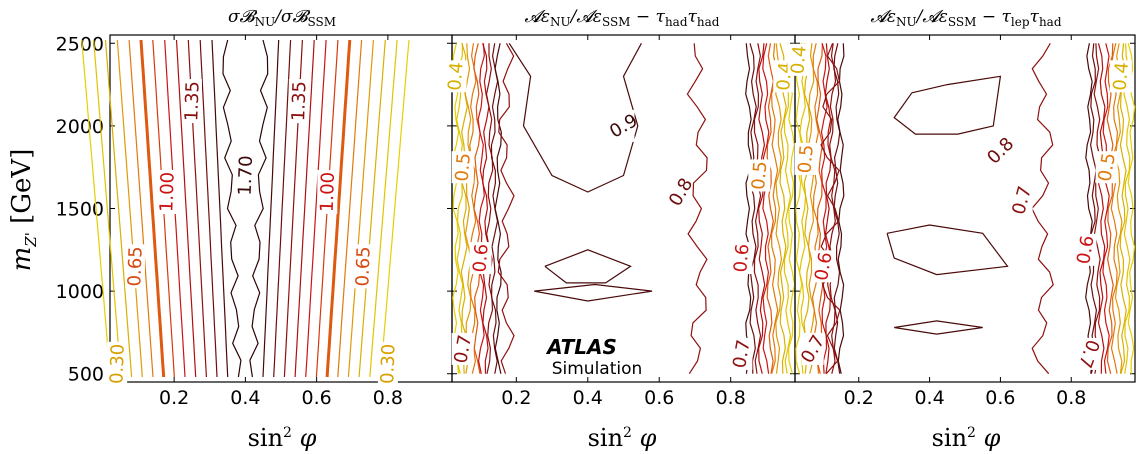 Image resolution: width=1137 pixels, height=454 pixels. I want to click on panel-3-title: 𝓐εNU/𝓐εSSM − τlepτhad, so click(965, 18).